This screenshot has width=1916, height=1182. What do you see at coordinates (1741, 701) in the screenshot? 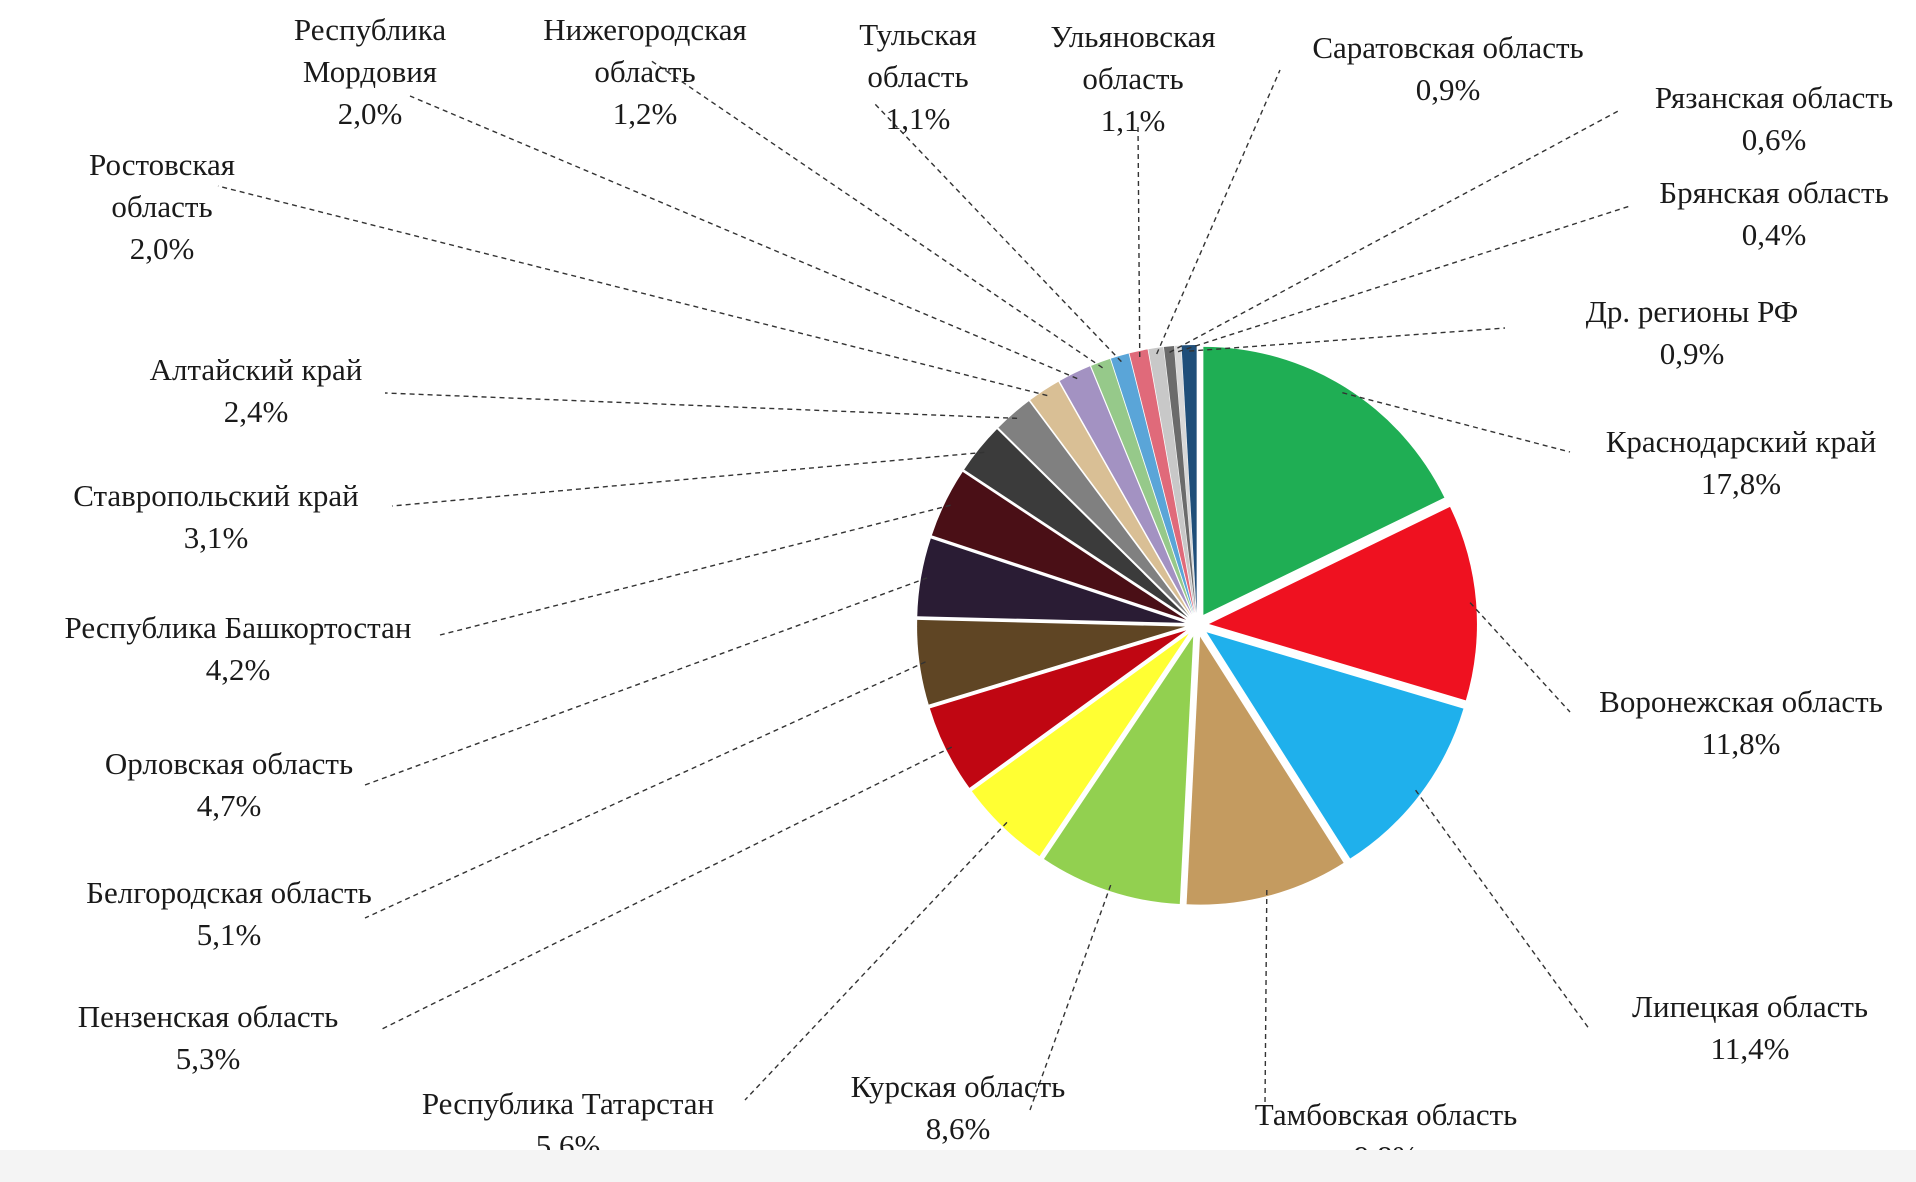
I see `slice-category-label: Воронежская область` at bounding box center [1741, 701].